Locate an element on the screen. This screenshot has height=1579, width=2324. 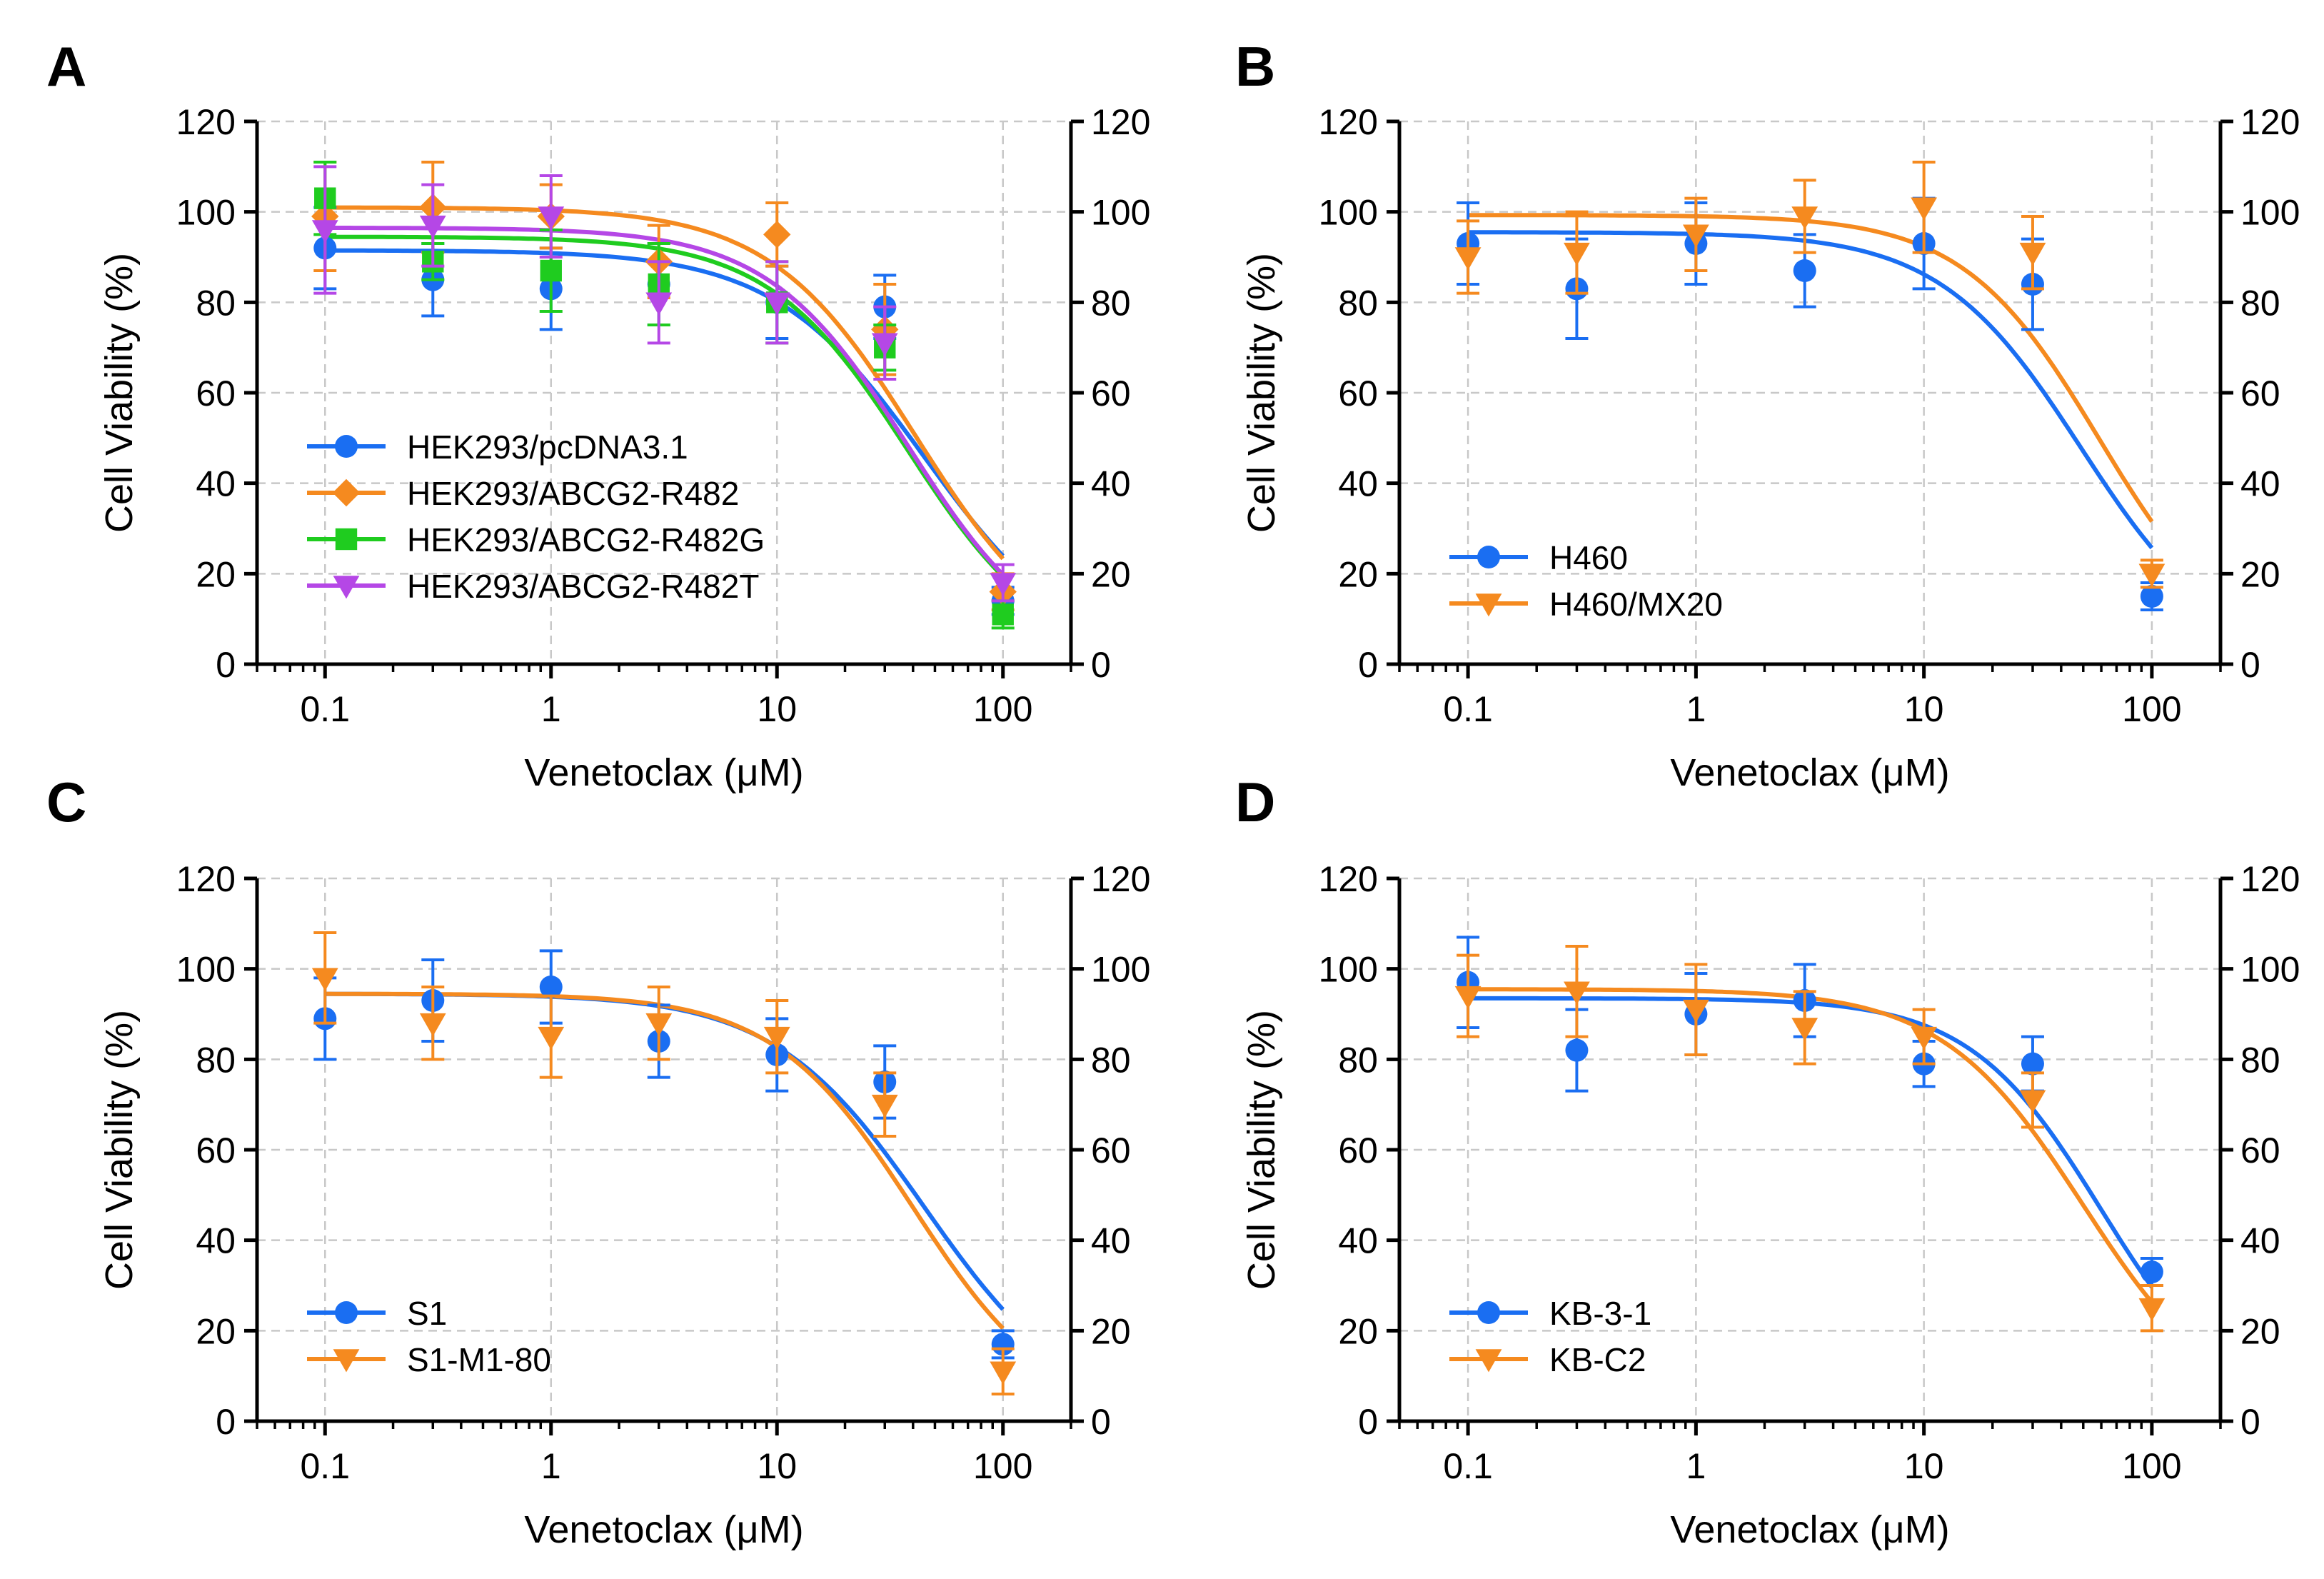
legend-label: H460 is located at coordinates (1589, 557).